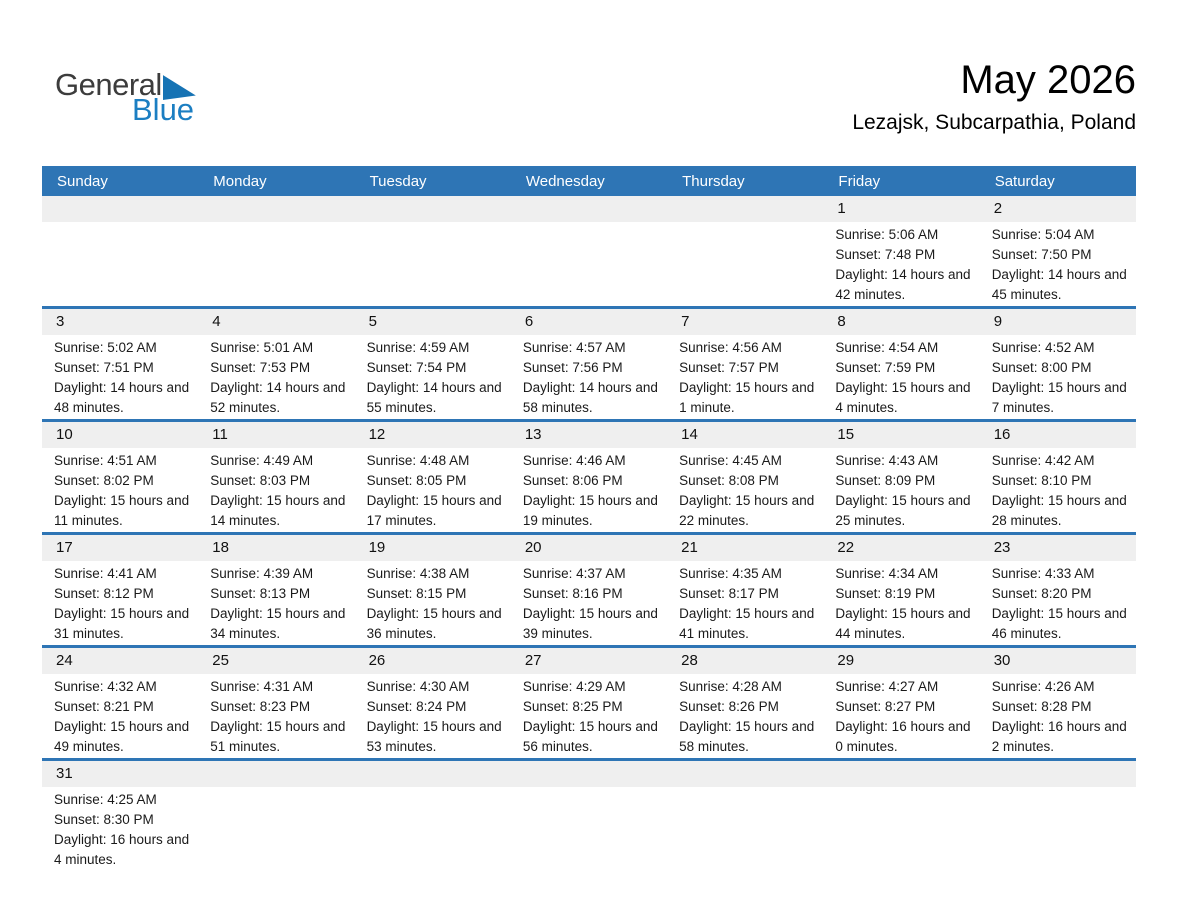  I want to click on sunrise-text: Sunrise: 4:41 AM, so click(105, 573).